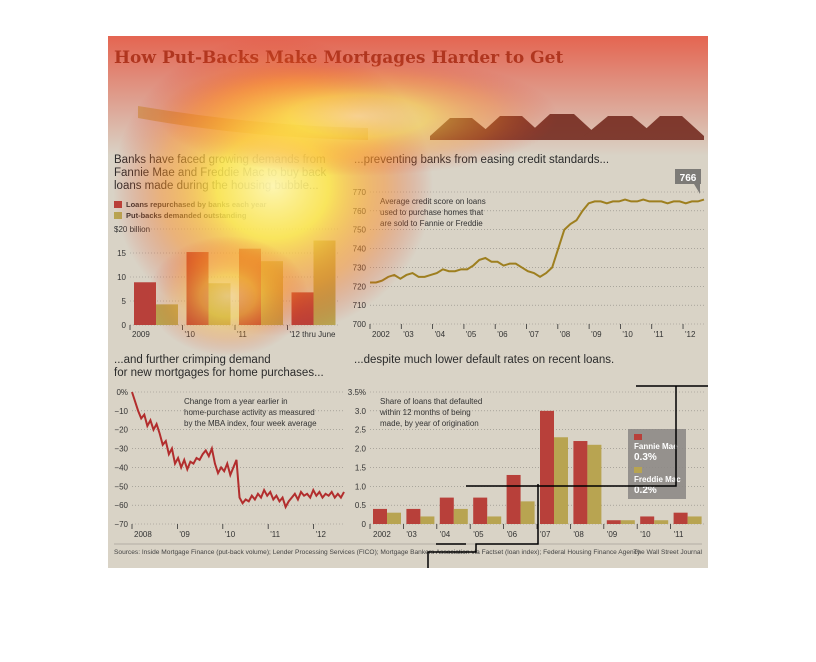 This screenshot has width=816, height=662. I want to click on c4-annotation-line: made, by year of origination, so click(429, 423).